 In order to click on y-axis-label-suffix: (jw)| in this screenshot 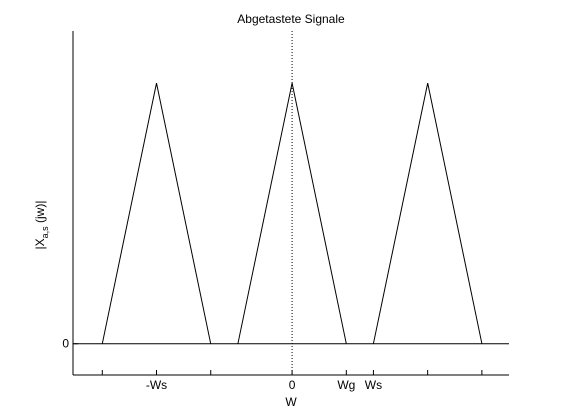, I will do `click(40, 214)`.